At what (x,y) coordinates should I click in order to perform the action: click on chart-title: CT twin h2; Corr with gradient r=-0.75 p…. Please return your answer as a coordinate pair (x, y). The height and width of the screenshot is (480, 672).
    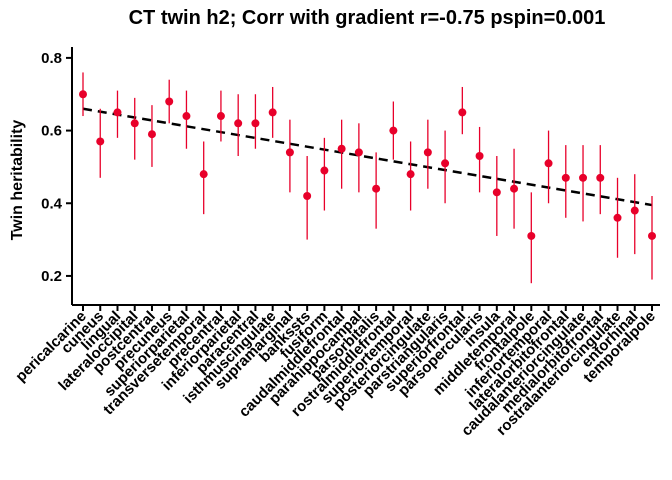
    Looking at the image, I should click on (367, 18).